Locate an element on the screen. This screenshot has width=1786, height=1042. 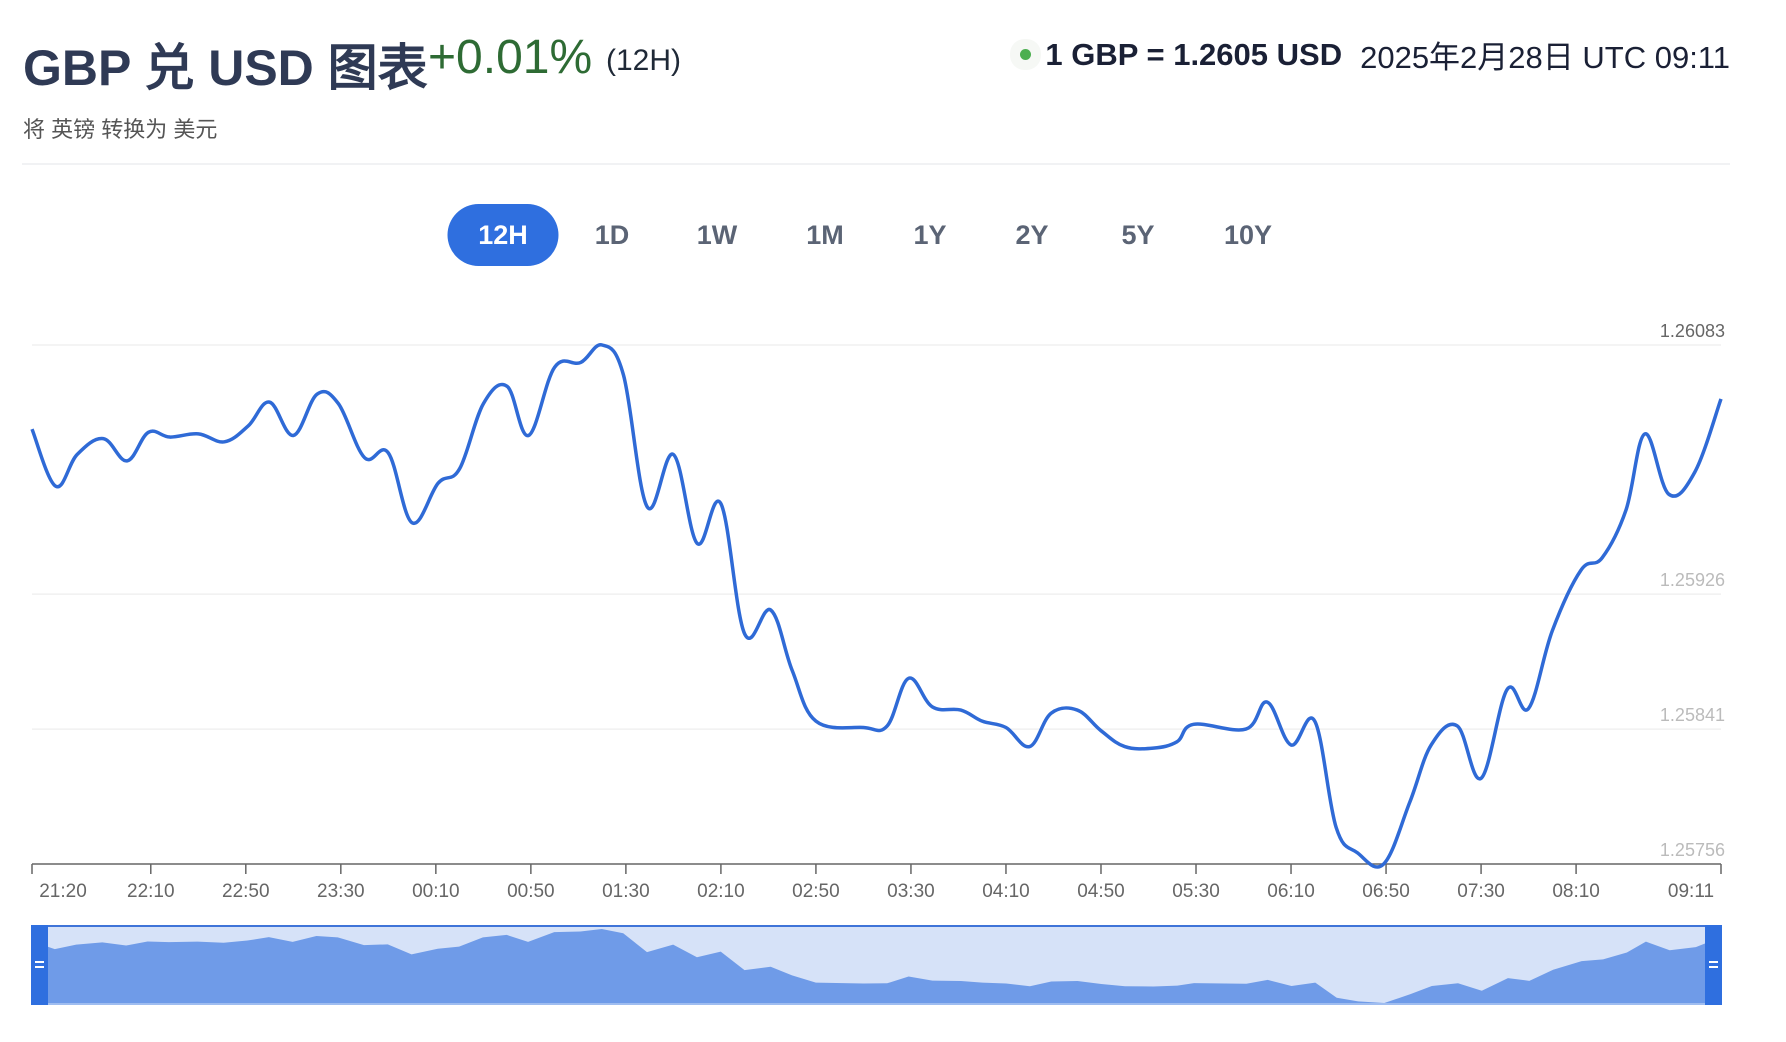
x-tick-label: 07:30 is located at coordinates (1481, 891).